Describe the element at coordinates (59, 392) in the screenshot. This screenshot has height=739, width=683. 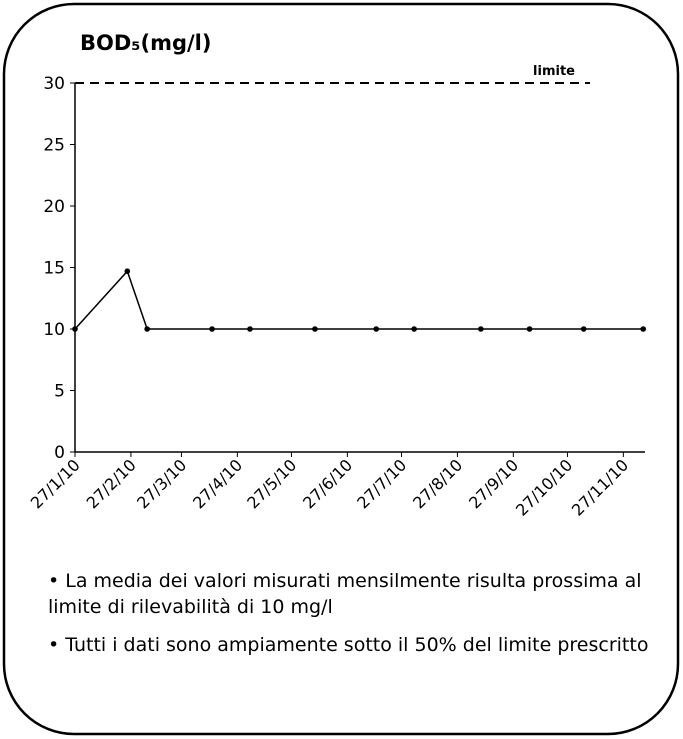
I see `y-tick-label: 5` at that location.